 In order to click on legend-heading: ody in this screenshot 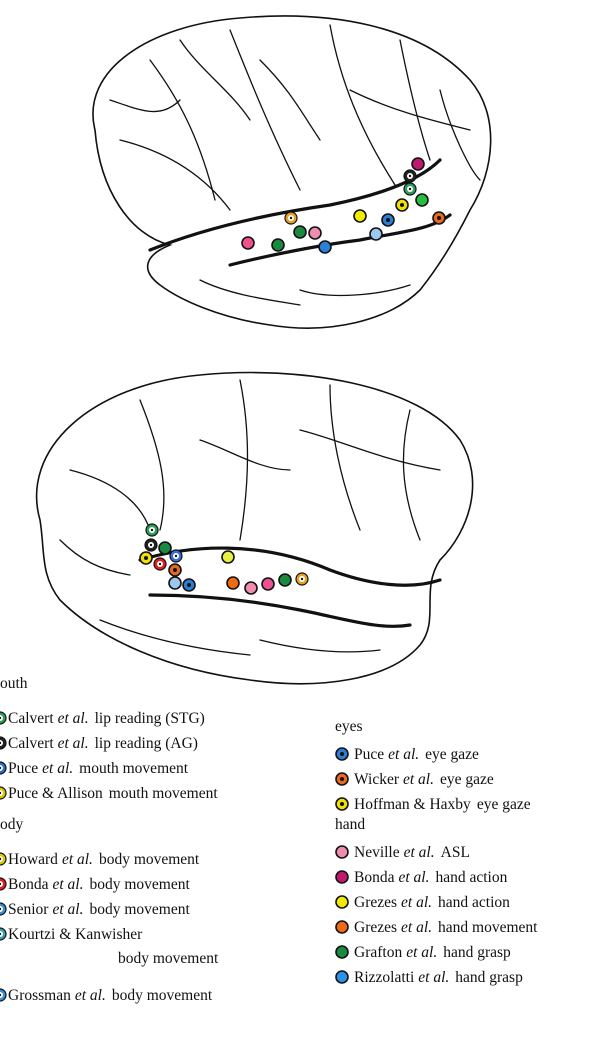, I will do `click(12, 824)`.